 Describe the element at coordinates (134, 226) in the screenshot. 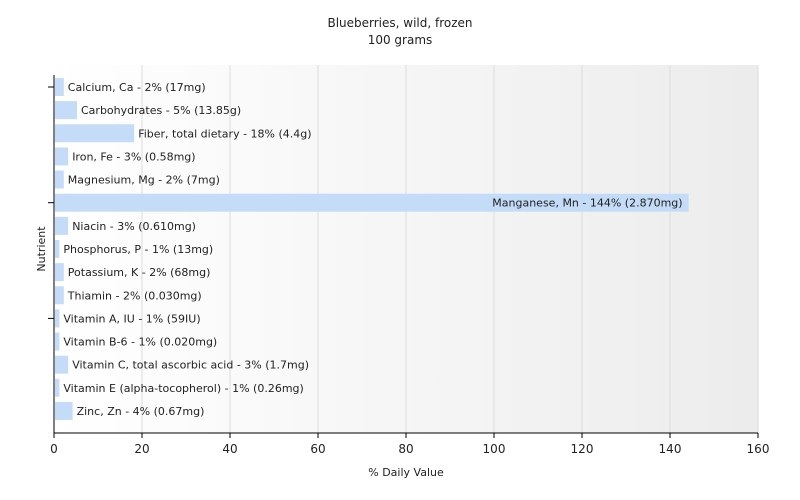

I see `bar-label: Niacin - 3% (0.610mg)` at that location.